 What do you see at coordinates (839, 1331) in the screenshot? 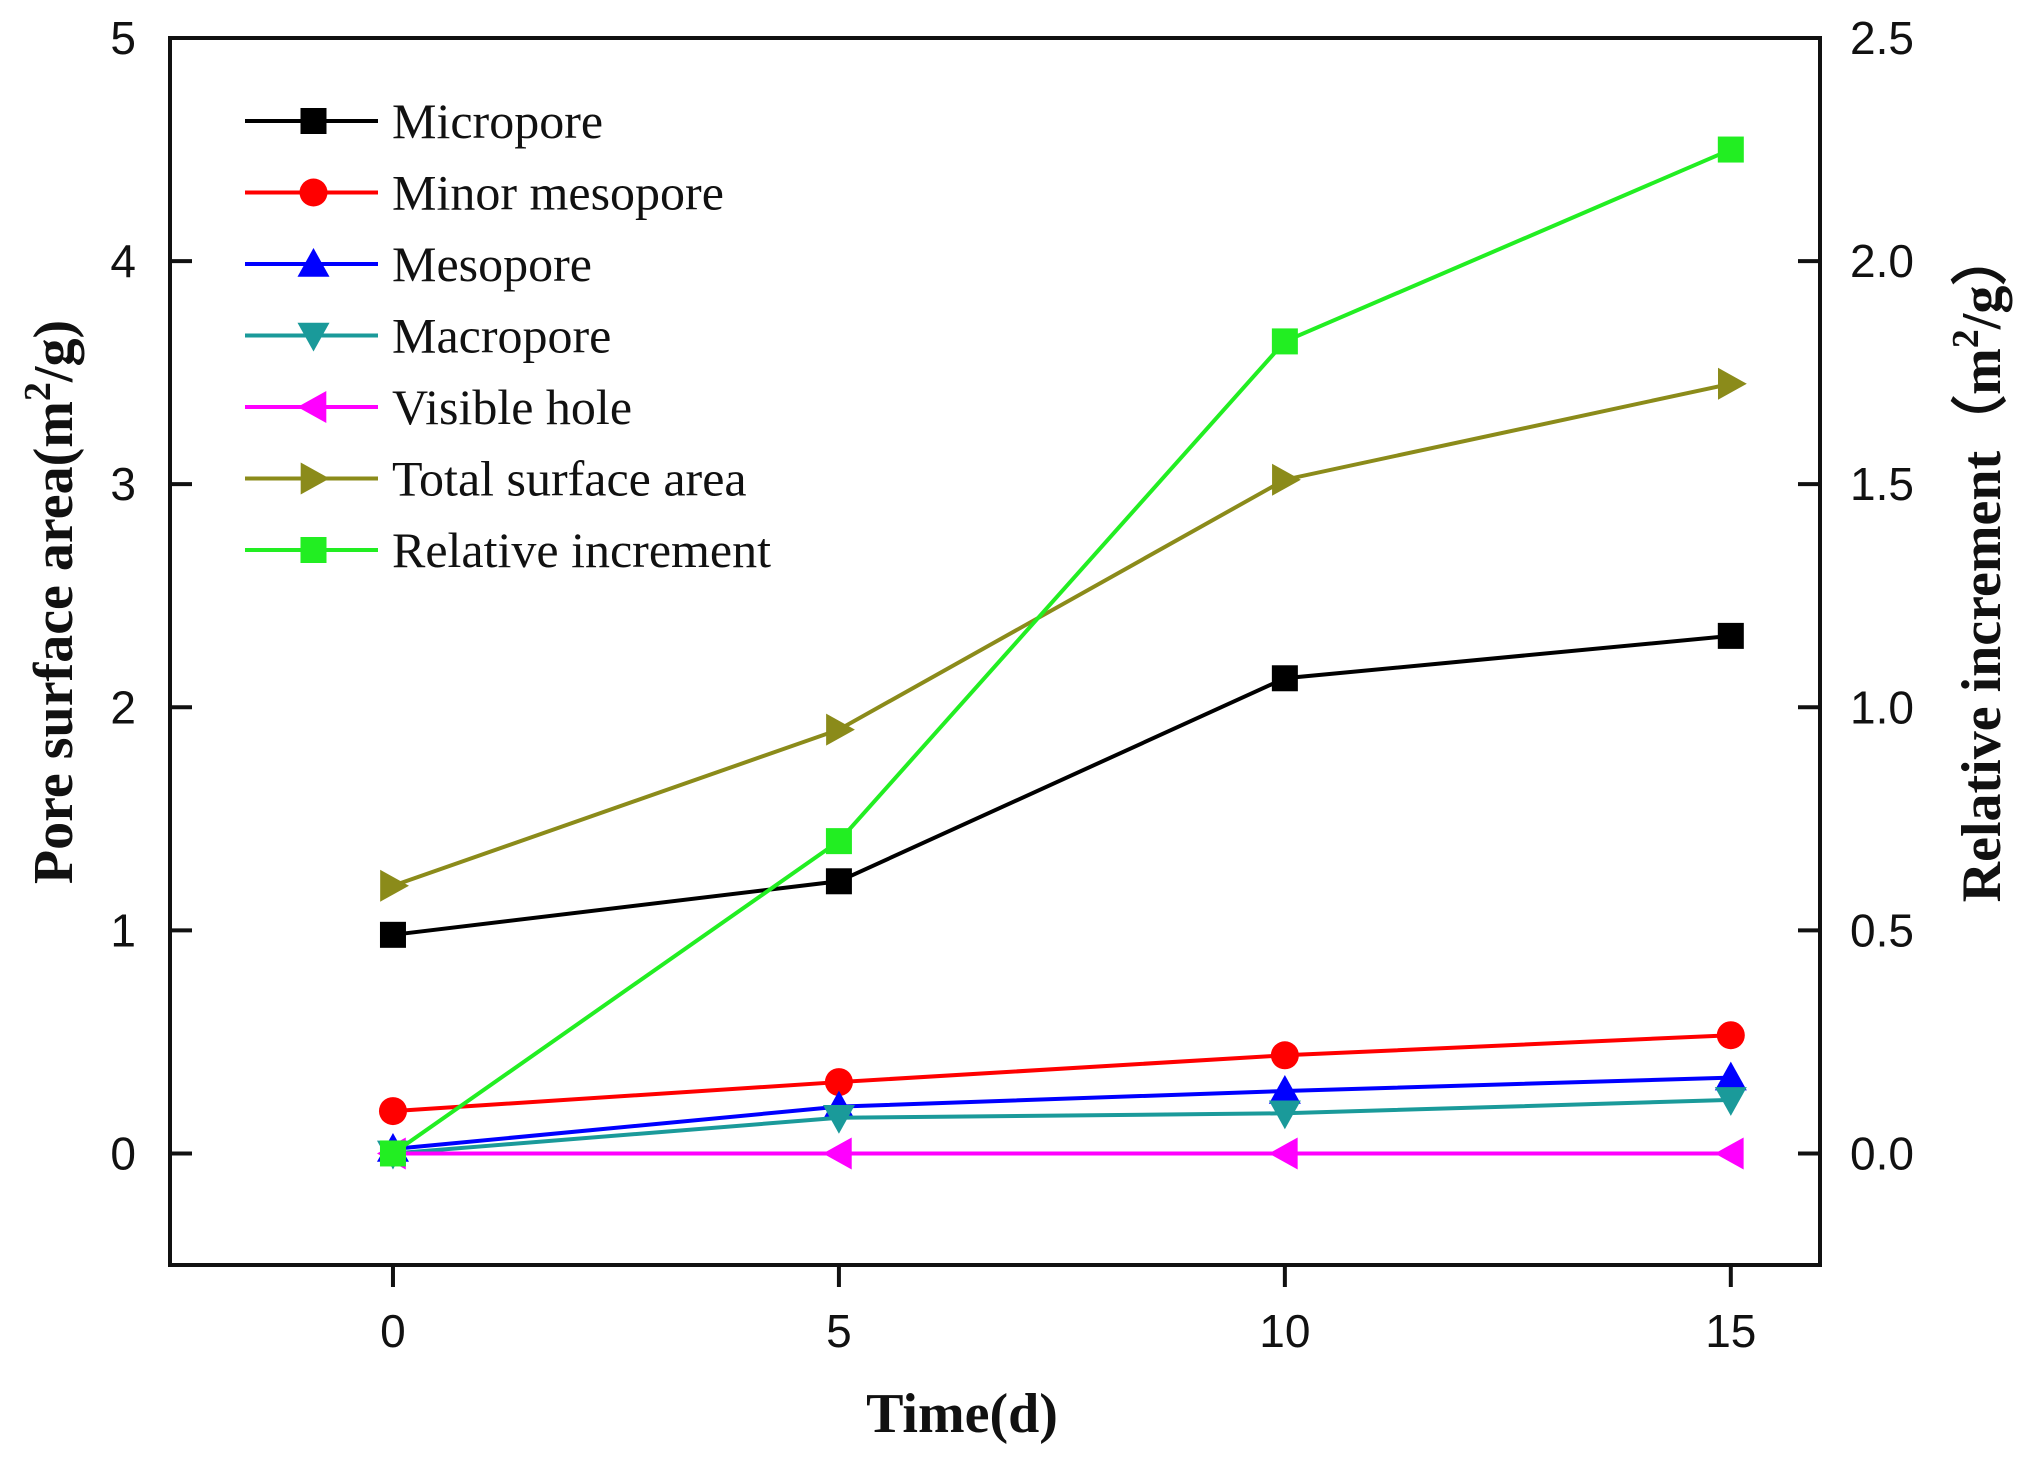
I see `x-tick-label: 5` at bounding box center [839, 1331].